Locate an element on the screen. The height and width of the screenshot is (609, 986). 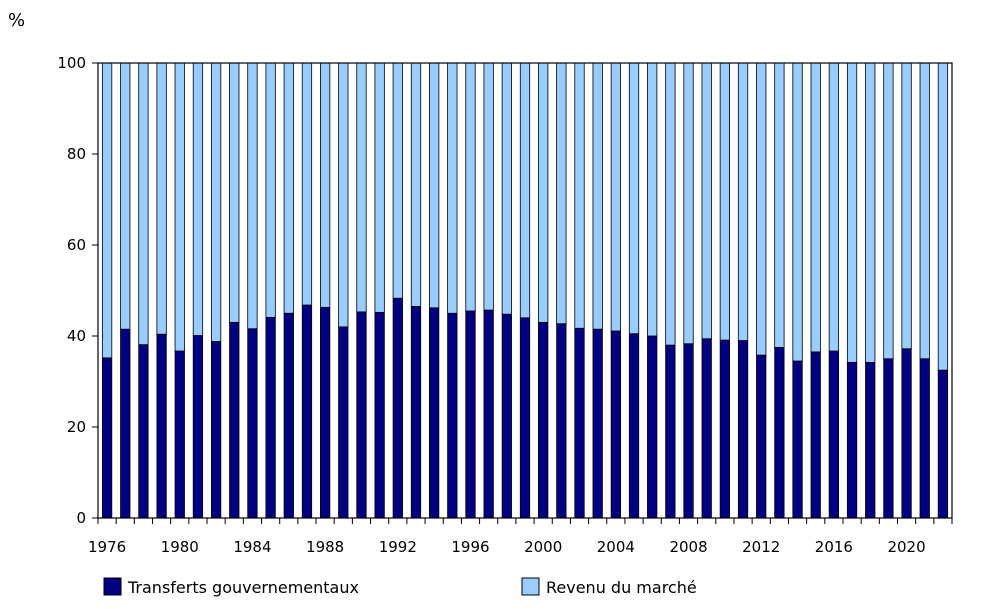
bar-revenu-2021 is located at coordinates (924, 211).